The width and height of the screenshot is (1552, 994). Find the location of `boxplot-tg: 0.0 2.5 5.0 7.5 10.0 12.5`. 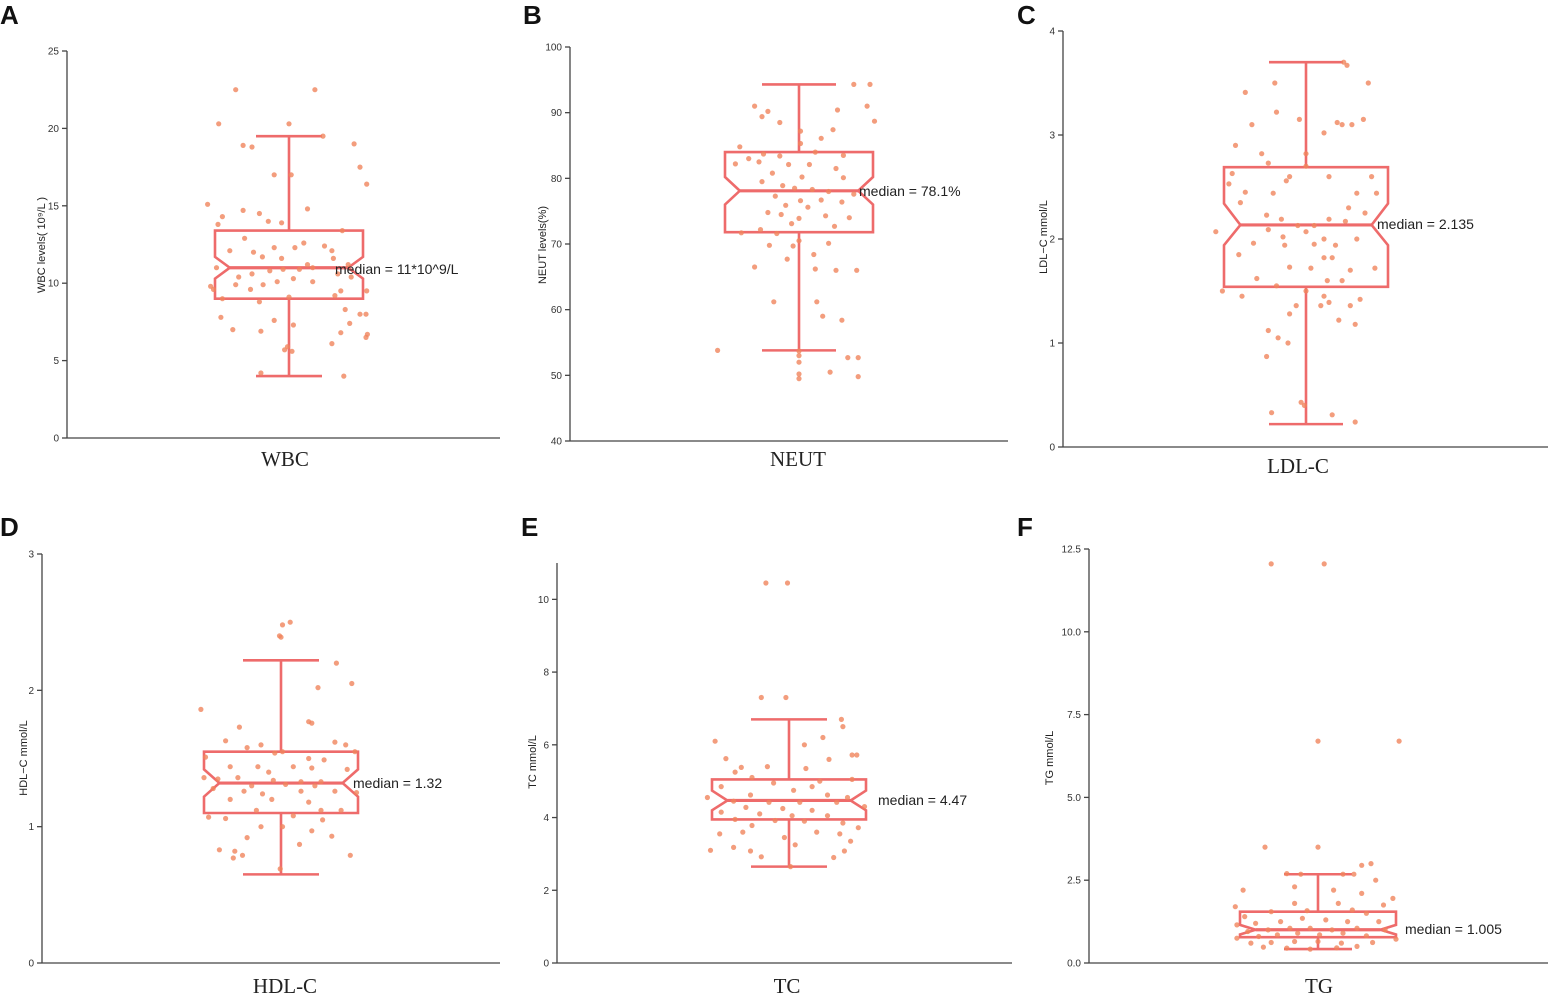

boxplot-tg: 0.0 2.5 5.0 7.5 10.0 12.5 is located at coordinates (1305, 757).